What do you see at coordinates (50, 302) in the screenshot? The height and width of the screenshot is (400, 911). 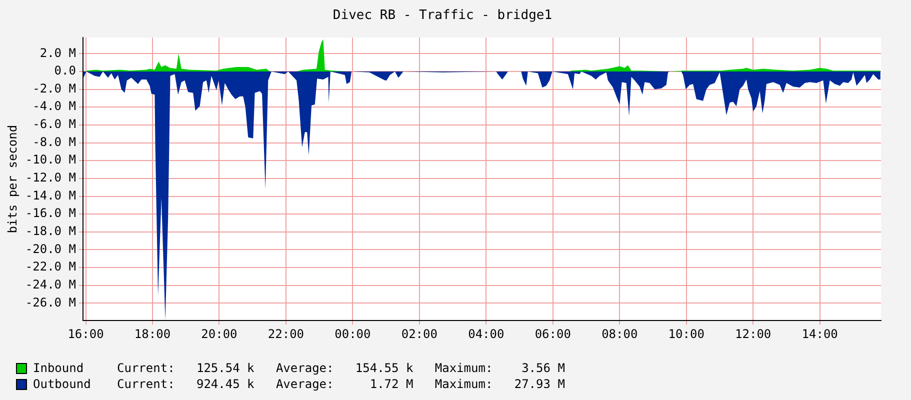 I see `y-tick-label: -26.0 M` at bounding box center [50, 302].